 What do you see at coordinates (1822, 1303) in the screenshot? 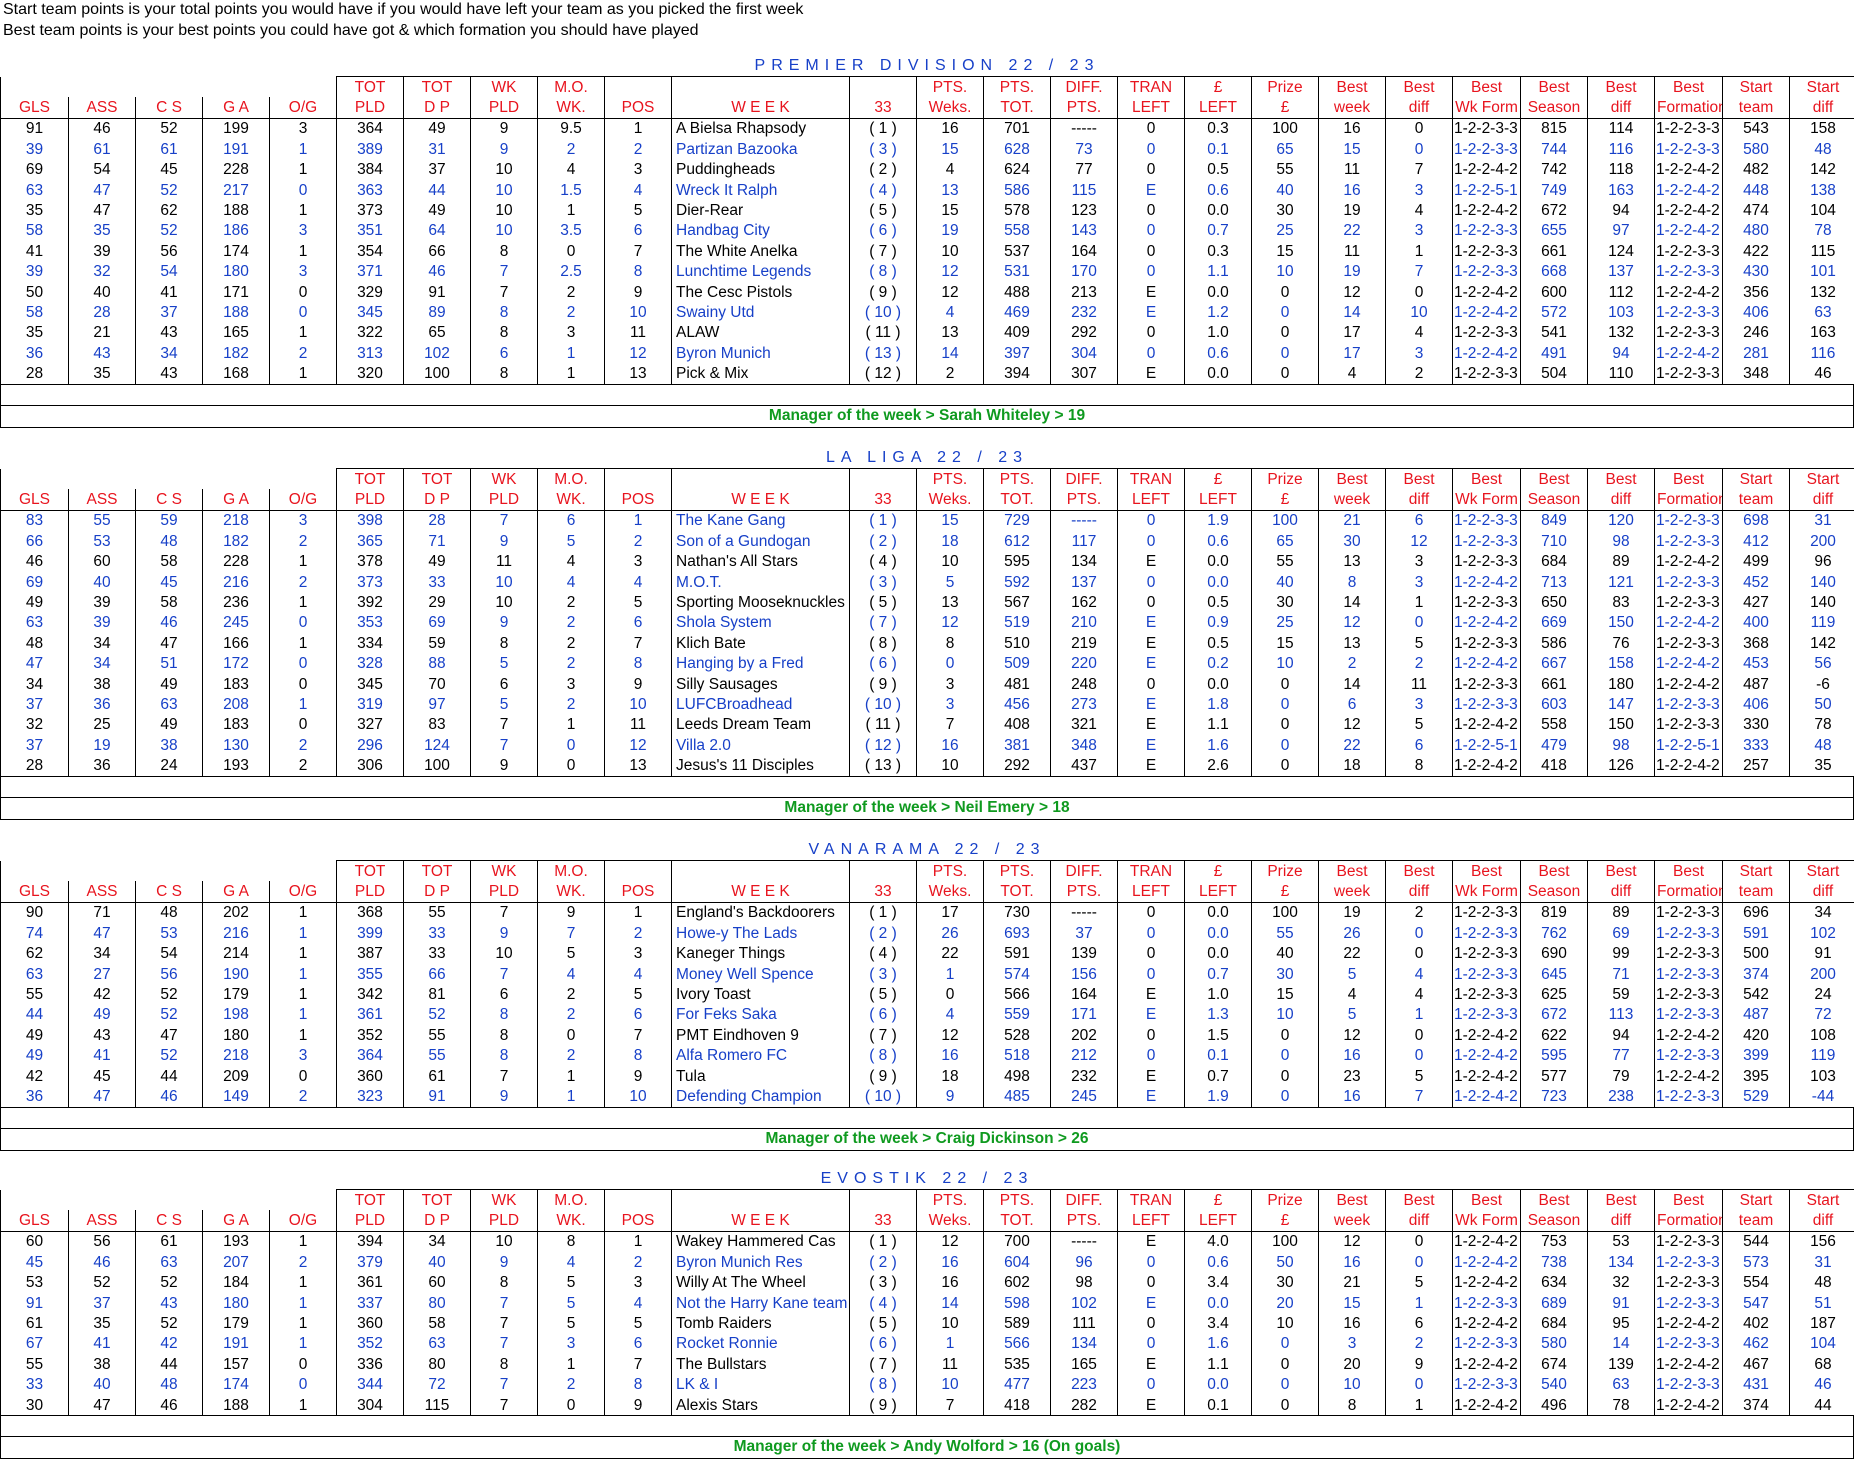
I see `cell-start-diff: 51` at bounding box center [1822, 1303].